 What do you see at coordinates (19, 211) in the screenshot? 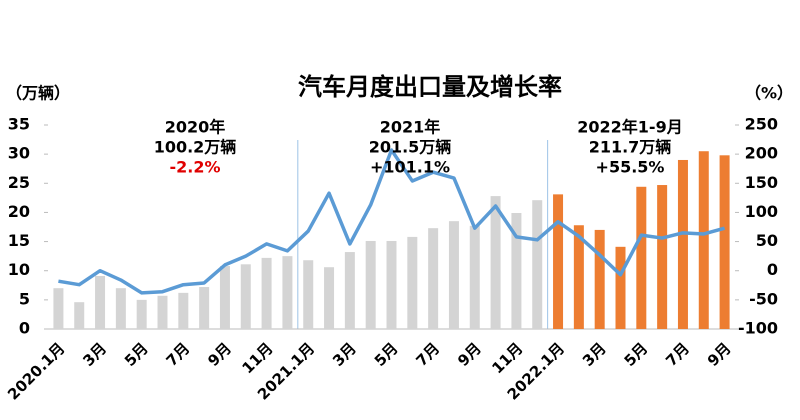
I see `y-tick-label: 20` at bounding box center [19, 211].